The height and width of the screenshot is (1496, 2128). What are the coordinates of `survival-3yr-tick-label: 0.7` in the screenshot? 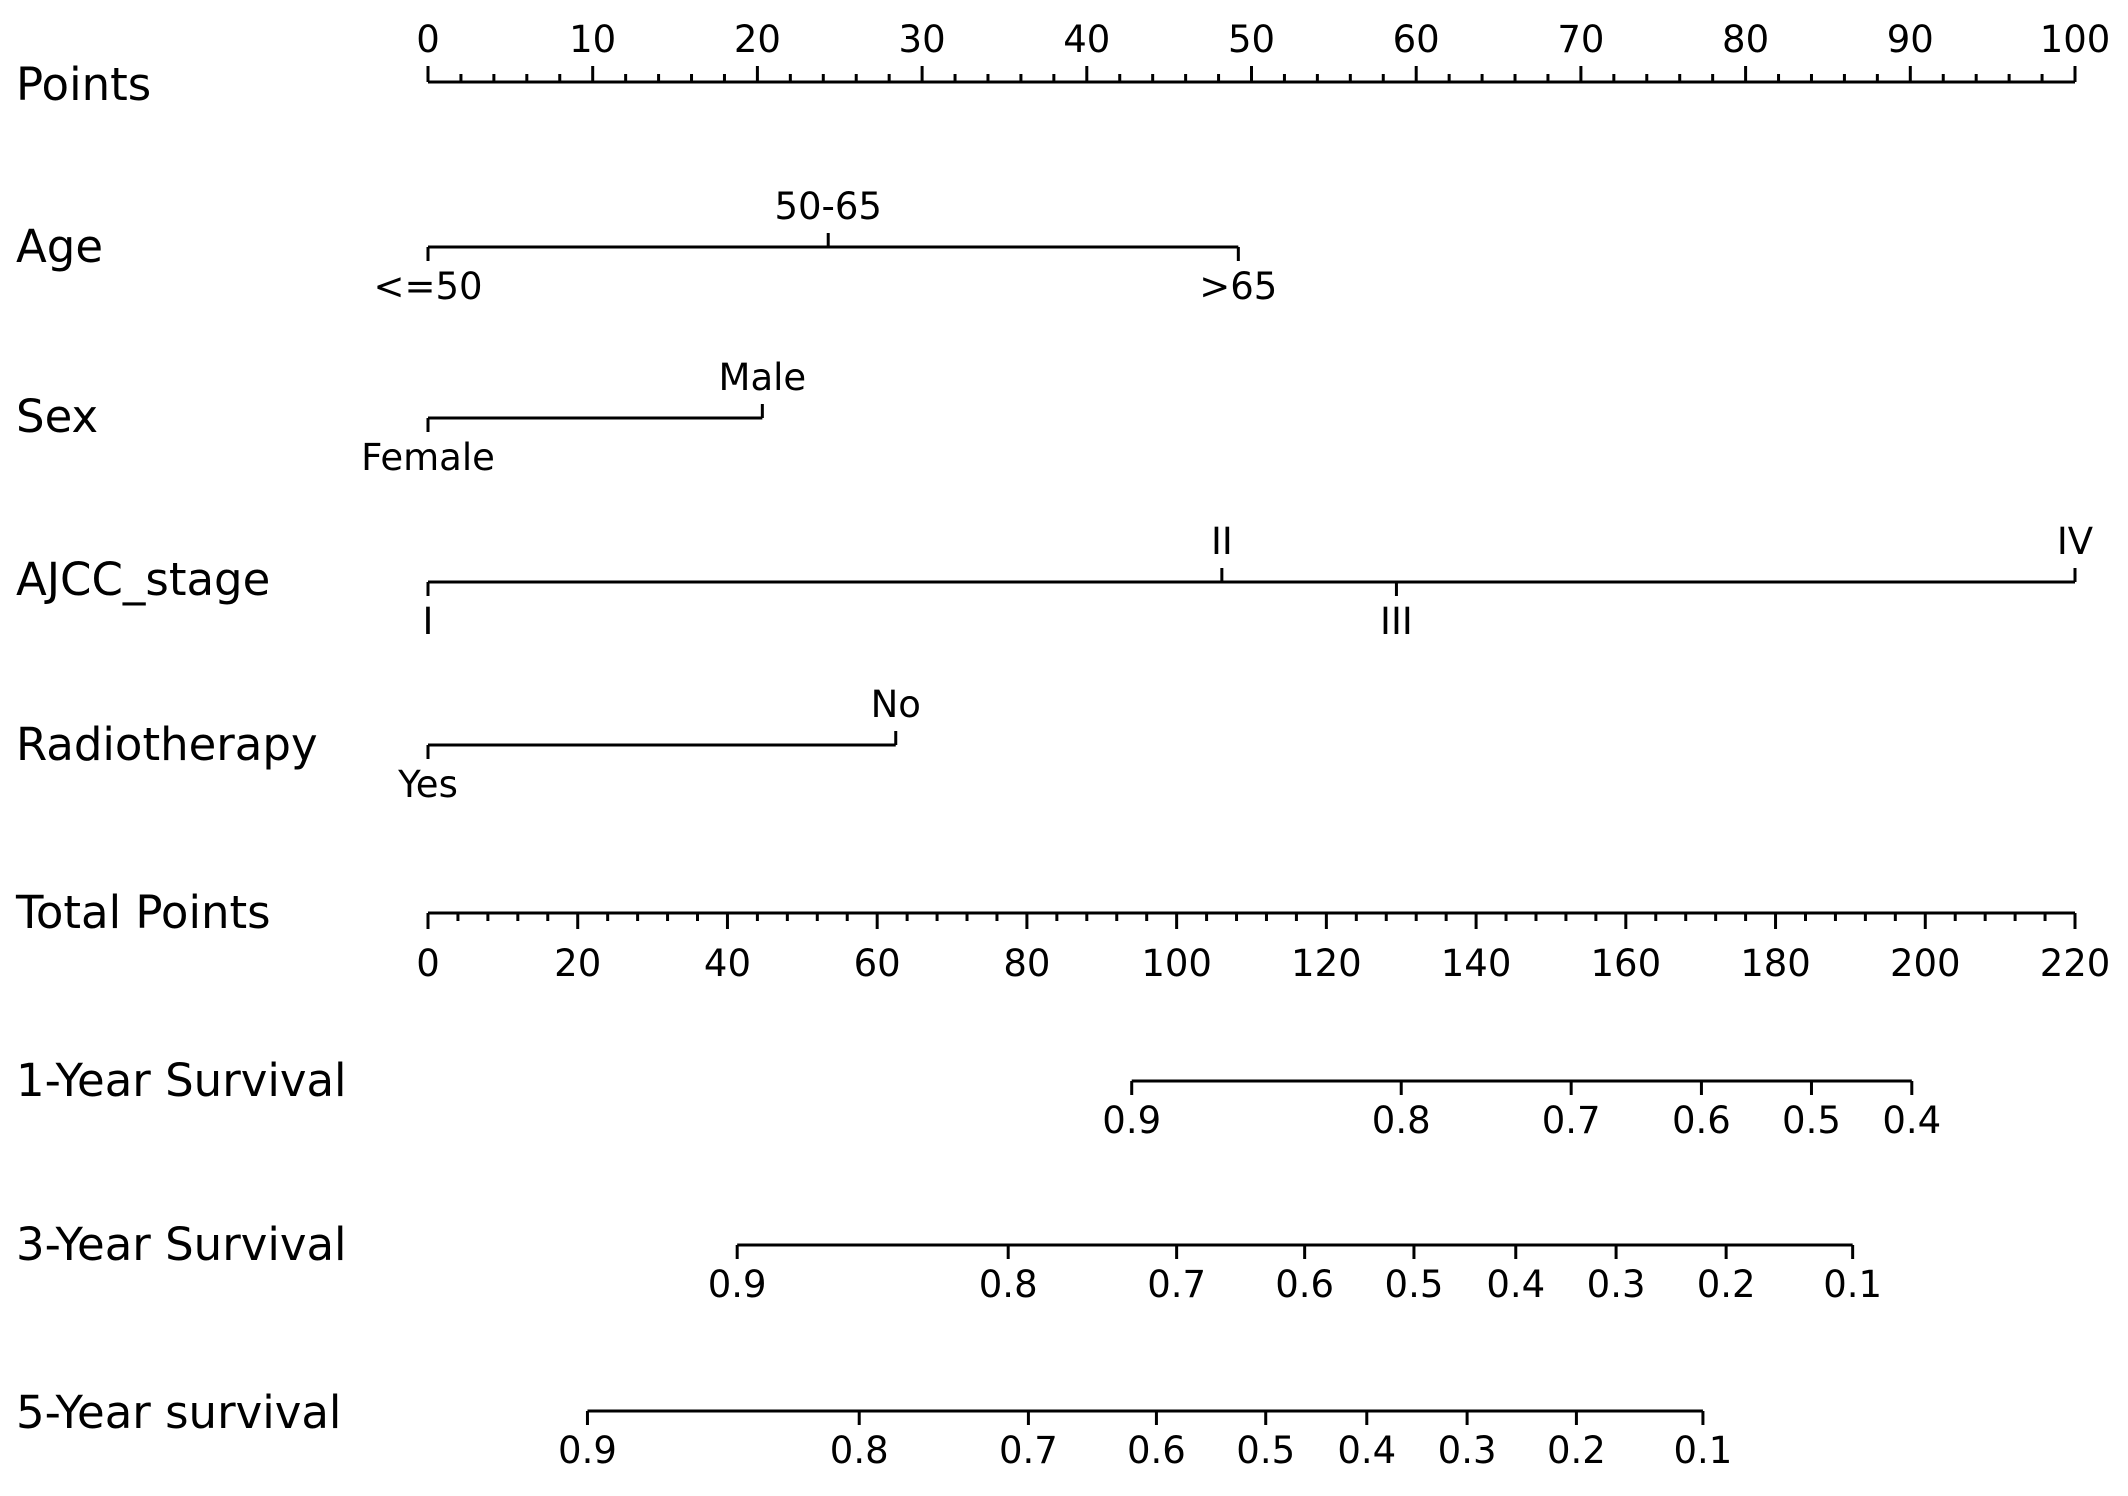 It's located at (1176, 1284).